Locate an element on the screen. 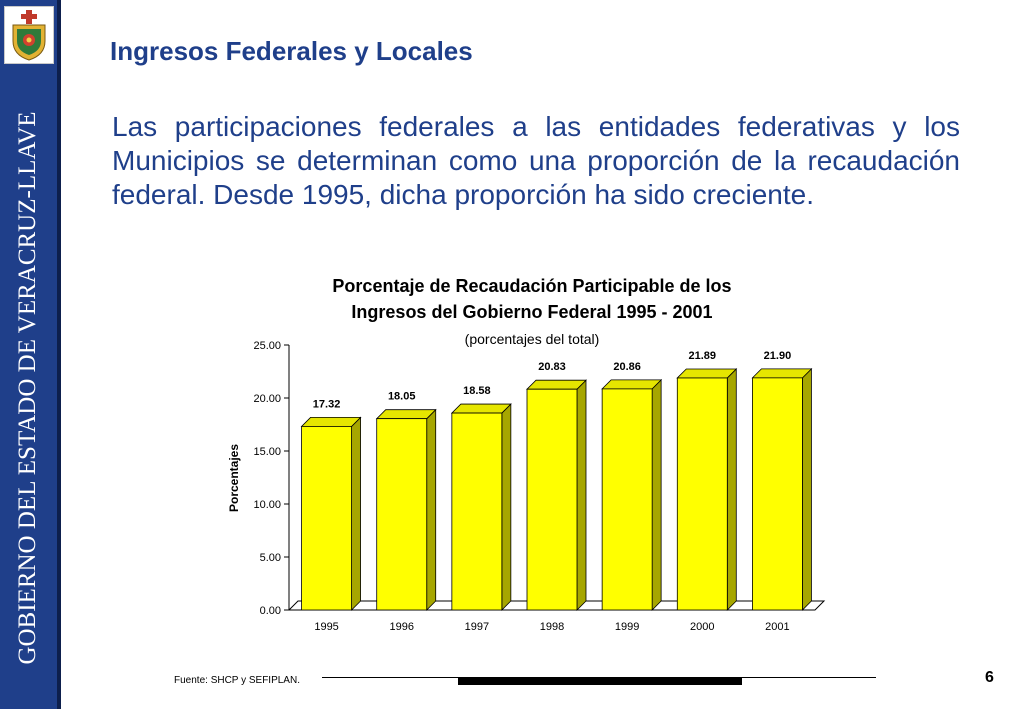  footer-divider is located at coordinates (599, 677).